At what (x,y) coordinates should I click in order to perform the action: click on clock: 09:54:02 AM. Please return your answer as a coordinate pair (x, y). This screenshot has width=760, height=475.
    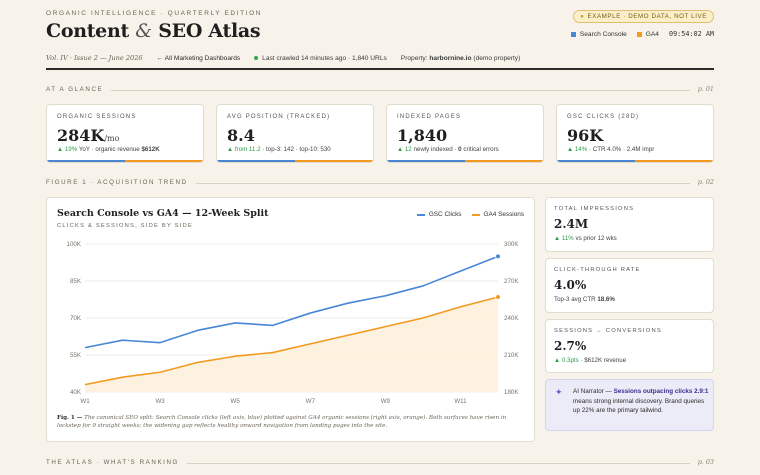
    Looking at the image, I should click on (691, 34).